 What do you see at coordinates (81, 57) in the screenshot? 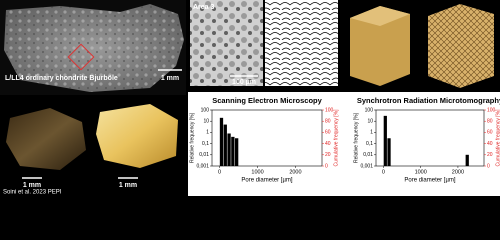
I see `region-marker` at bounding box center [81, 57].